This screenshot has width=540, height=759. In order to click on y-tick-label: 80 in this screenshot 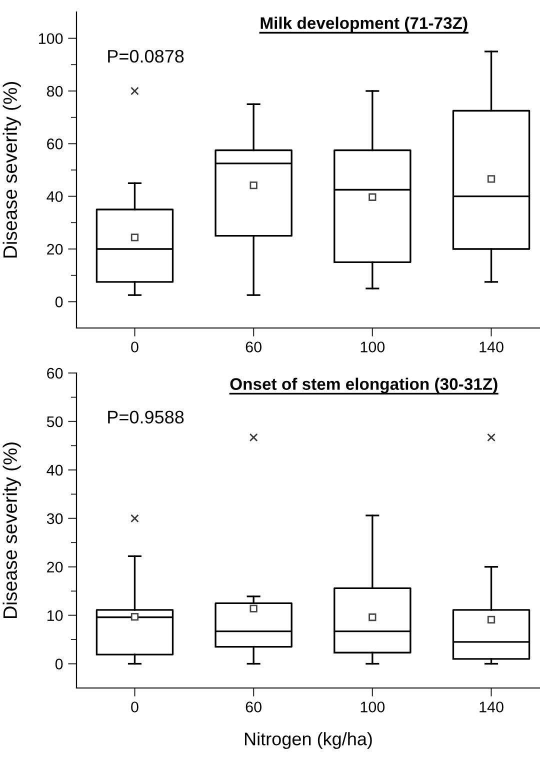, I will do `click(54, 91)`.